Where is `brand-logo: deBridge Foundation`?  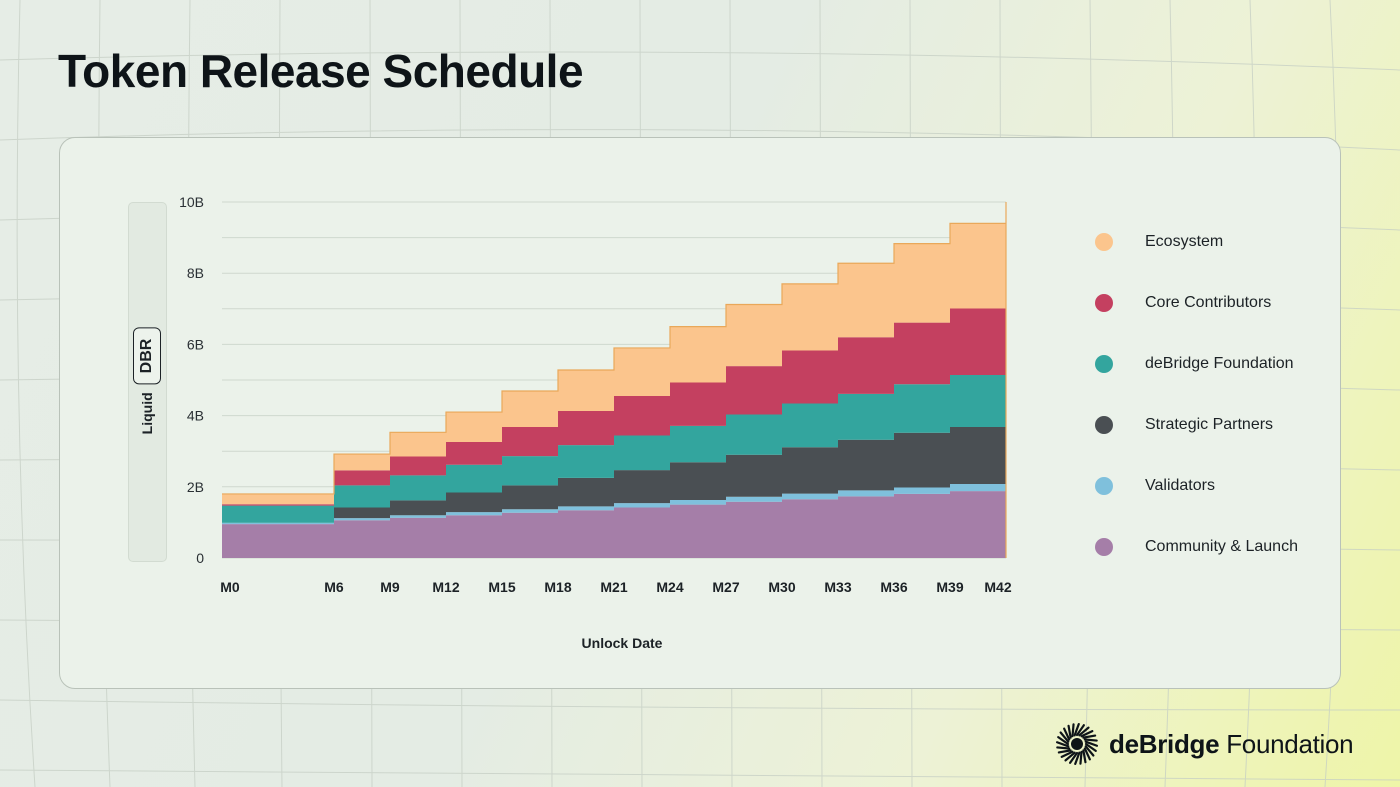
brand-logo: deBridge Foundation is located at coordinates (1204, 744).